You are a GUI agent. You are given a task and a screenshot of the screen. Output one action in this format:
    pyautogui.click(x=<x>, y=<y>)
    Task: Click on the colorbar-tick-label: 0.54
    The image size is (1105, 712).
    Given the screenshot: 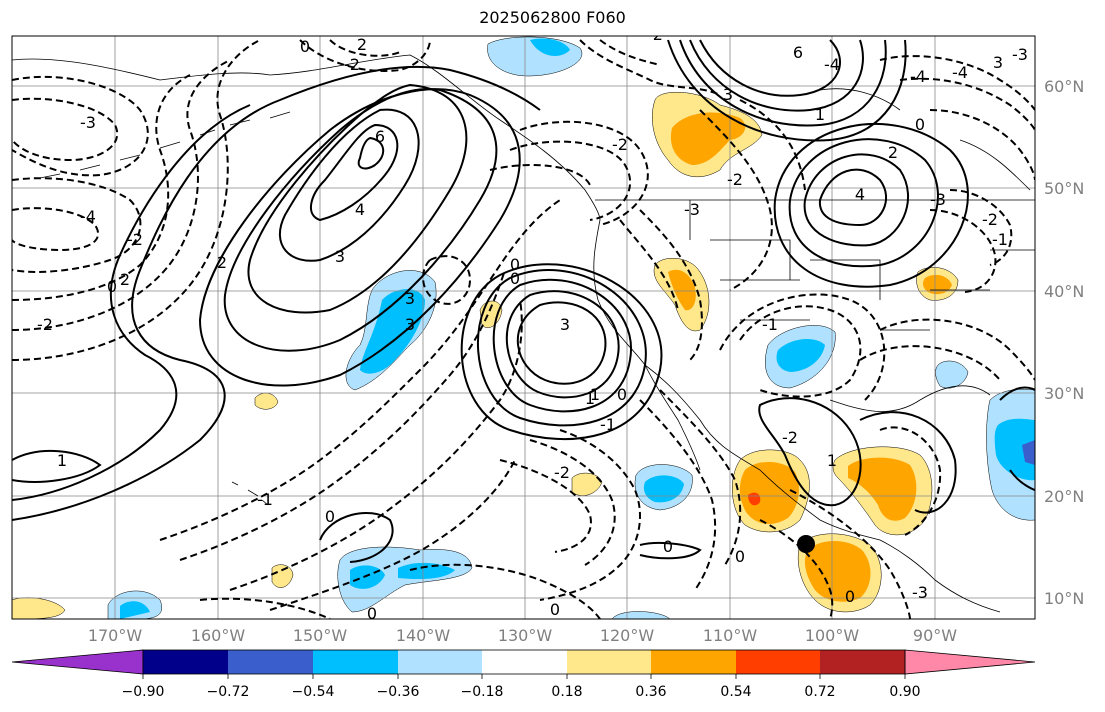 What is the action you would take?
    pyautogui.click(x=736, y=692)
    